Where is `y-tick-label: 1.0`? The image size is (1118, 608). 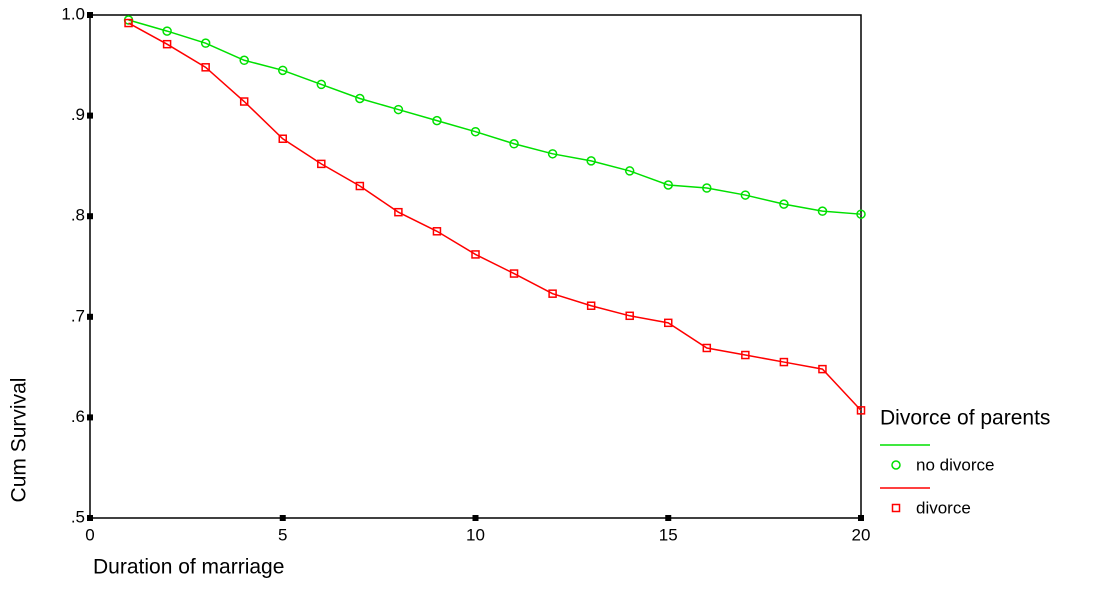
y-tick-label: 1.0 is located at coordinates (73, 13).